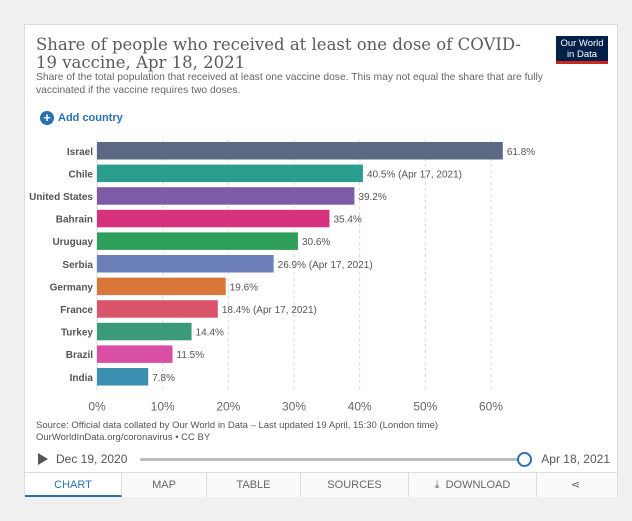  Describe the element at coordinates (210, 333) in the screenshot. I see `value-label-turkey: 14.4%` at that location.